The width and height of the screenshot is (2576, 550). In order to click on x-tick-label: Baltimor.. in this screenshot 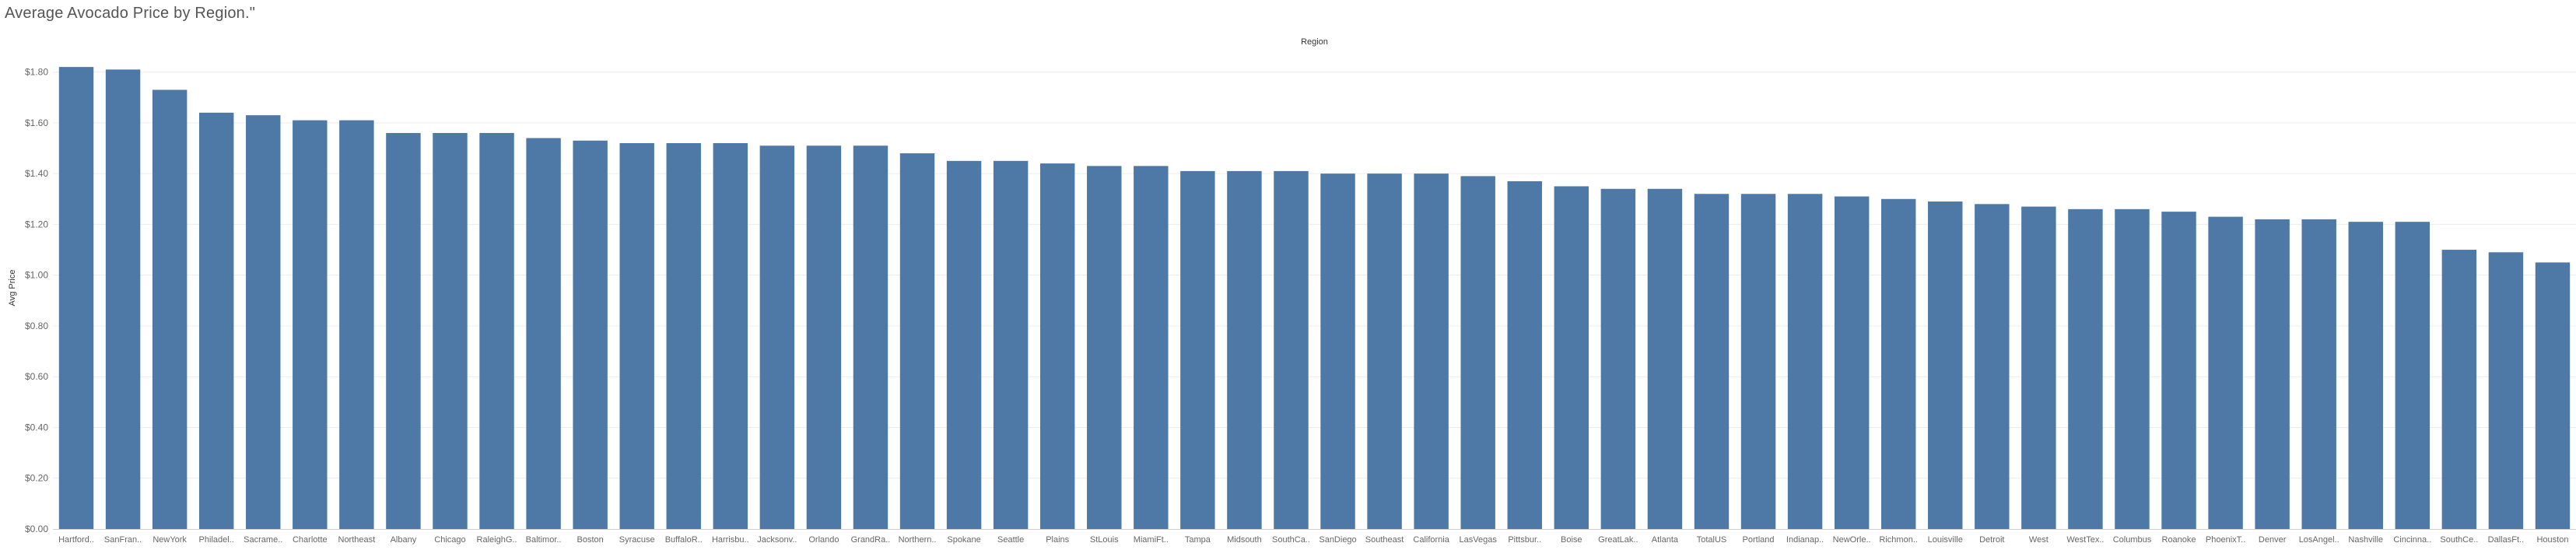, I will do `click(544, 540)`.